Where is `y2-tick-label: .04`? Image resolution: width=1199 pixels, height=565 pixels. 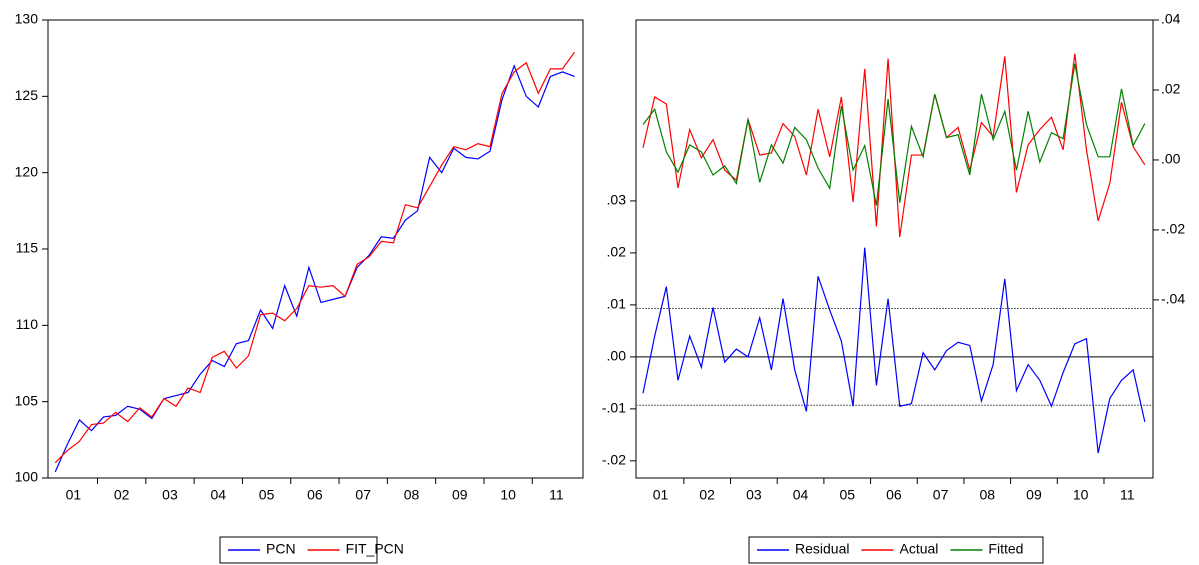
y2-tick-label: .04 is located at coordinates (1171, 19).